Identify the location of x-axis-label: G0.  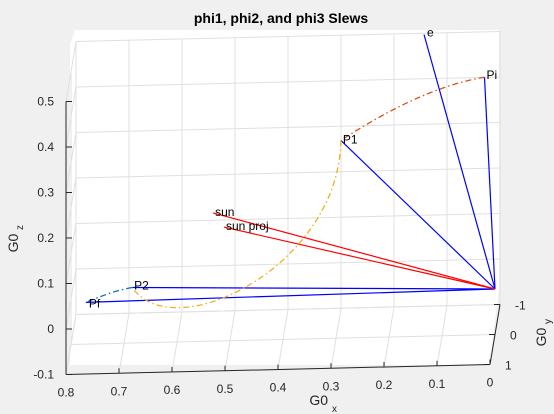
(318, 400).